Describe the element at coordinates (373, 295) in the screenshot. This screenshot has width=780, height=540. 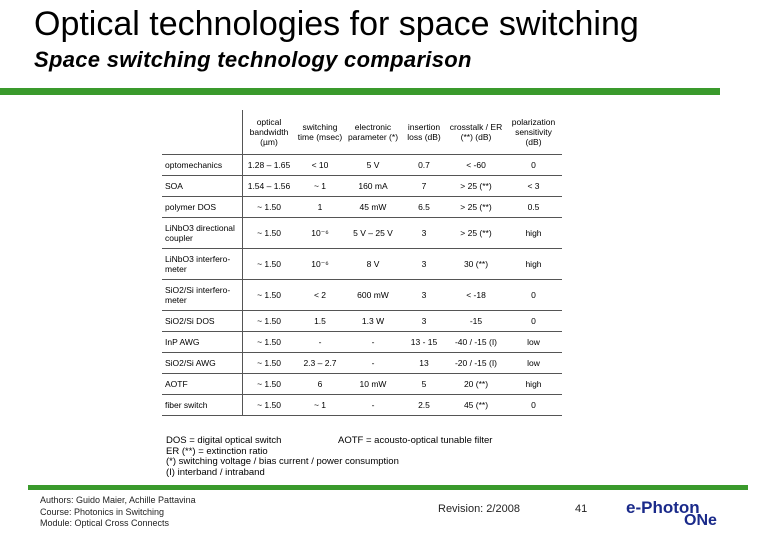
I see `table-cell: 600 mW` at that location.